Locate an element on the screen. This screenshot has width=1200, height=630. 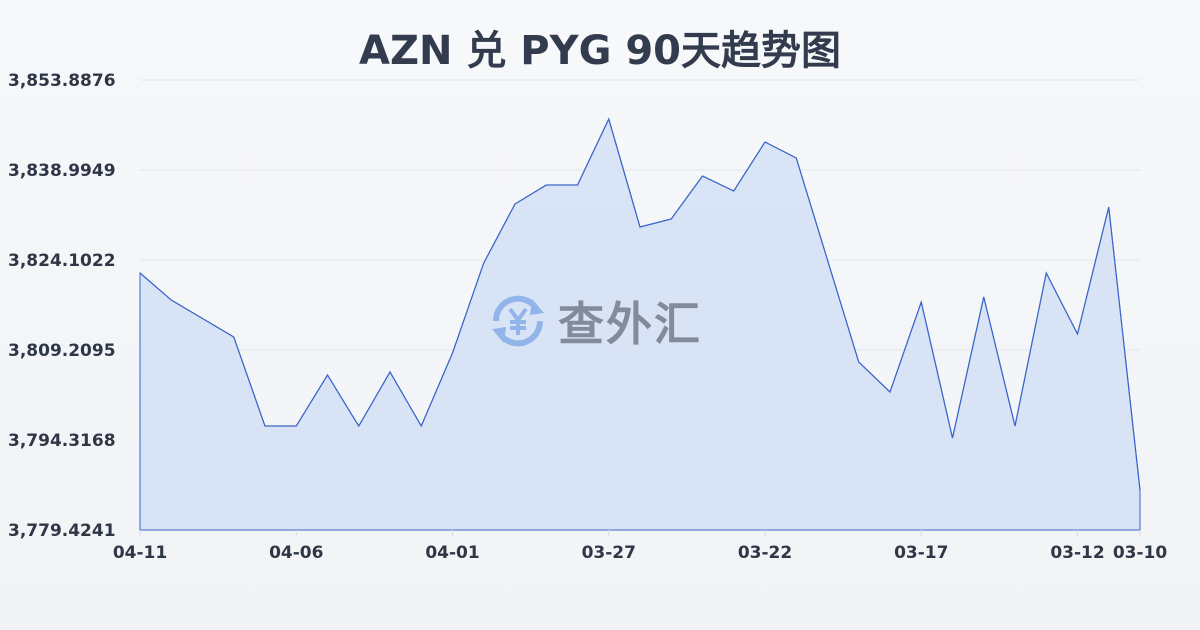
watermark: 查外汇 is located at coordinates (595, 321).